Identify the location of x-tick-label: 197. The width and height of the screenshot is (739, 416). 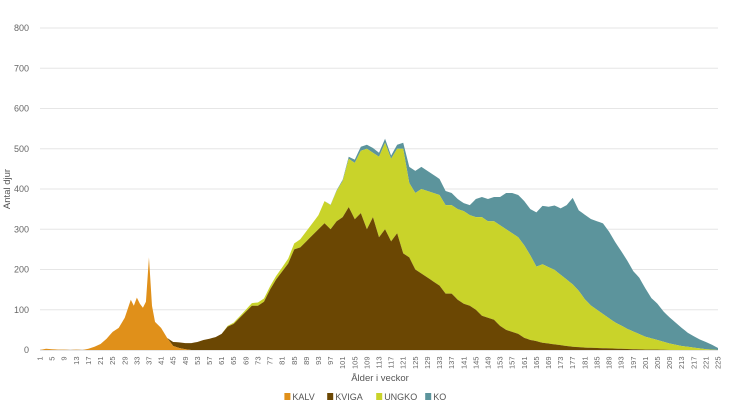
(633, 363).